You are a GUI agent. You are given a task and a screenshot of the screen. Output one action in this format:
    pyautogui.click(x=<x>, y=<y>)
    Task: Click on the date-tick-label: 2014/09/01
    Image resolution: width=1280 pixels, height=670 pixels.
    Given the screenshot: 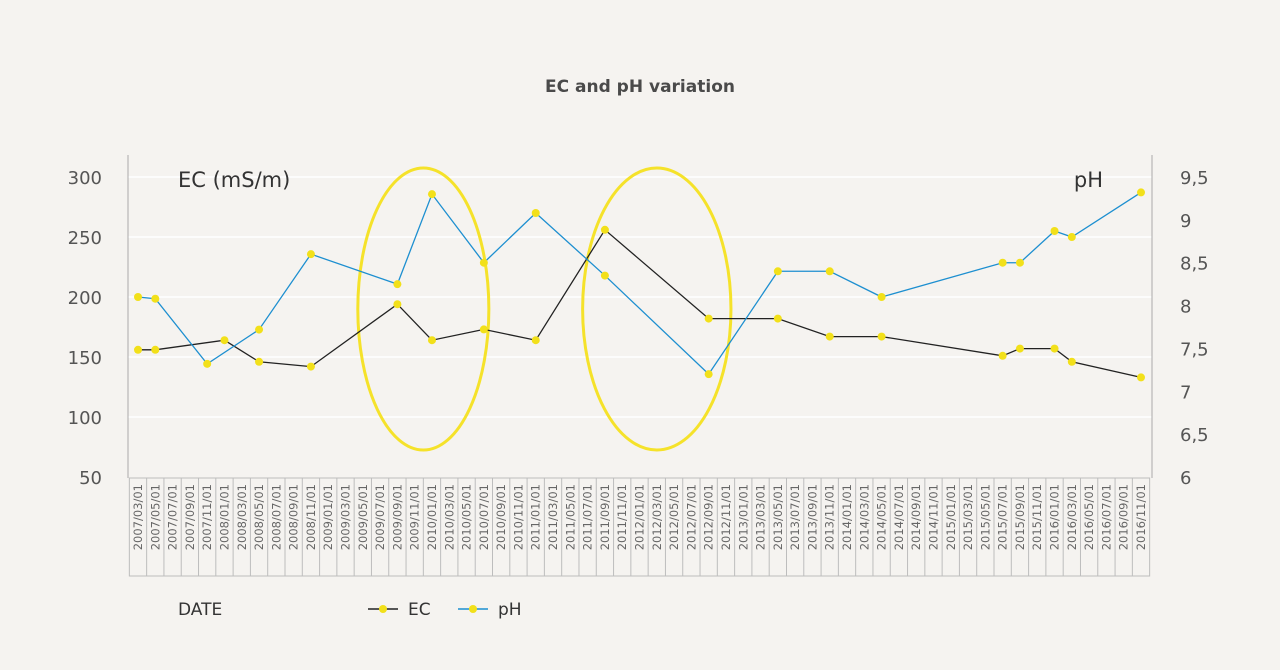 What is the action you would take?
    pyautogui.click(x=916, y=517)
    